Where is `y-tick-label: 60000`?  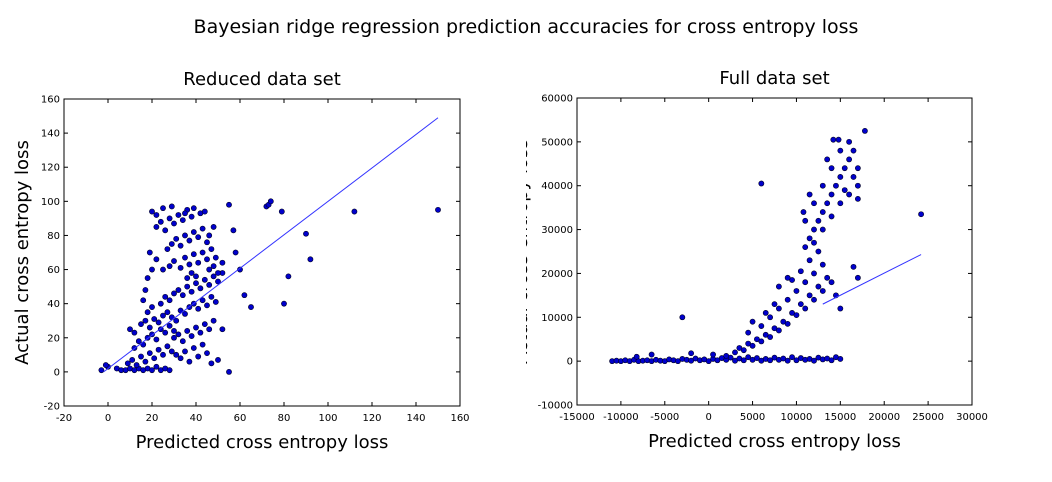
y-tick-label: 60000 is located at coordinates (557, 99).